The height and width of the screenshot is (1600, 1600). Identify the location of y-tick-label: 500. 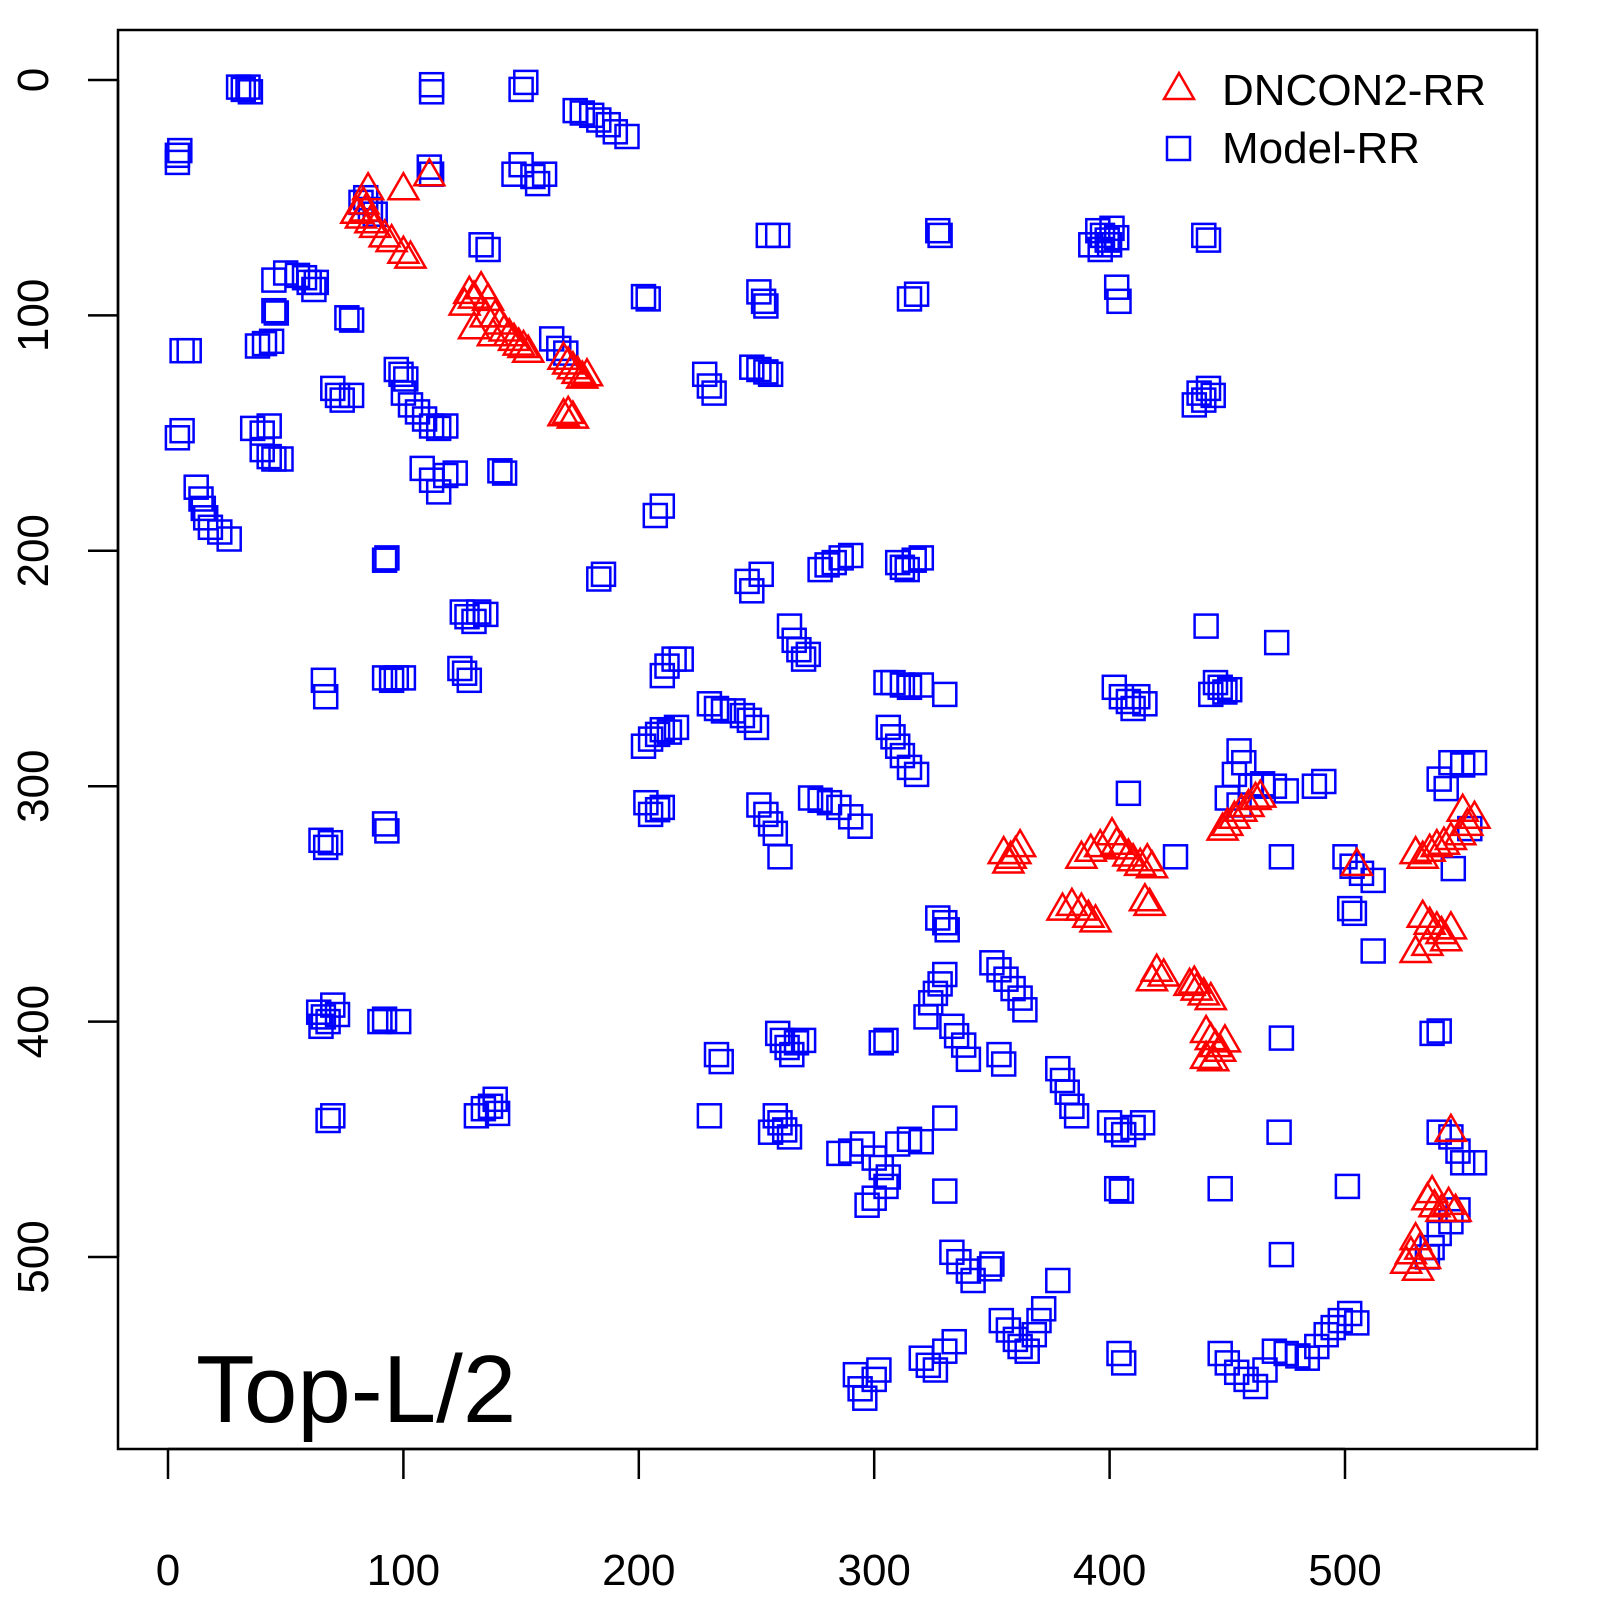
(33, 1256).